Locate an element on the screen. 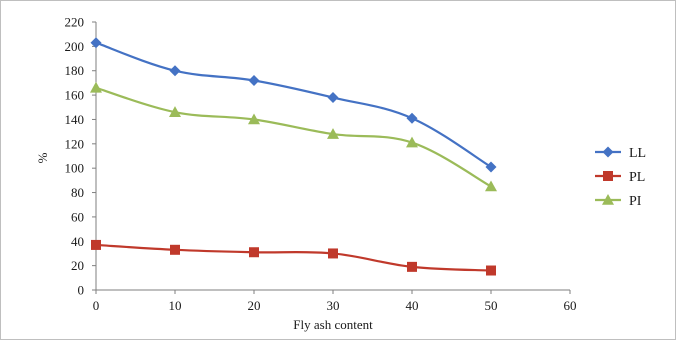 The image size is (676, 340). legend-item-pi: PI is located at coordinates (618, 201).